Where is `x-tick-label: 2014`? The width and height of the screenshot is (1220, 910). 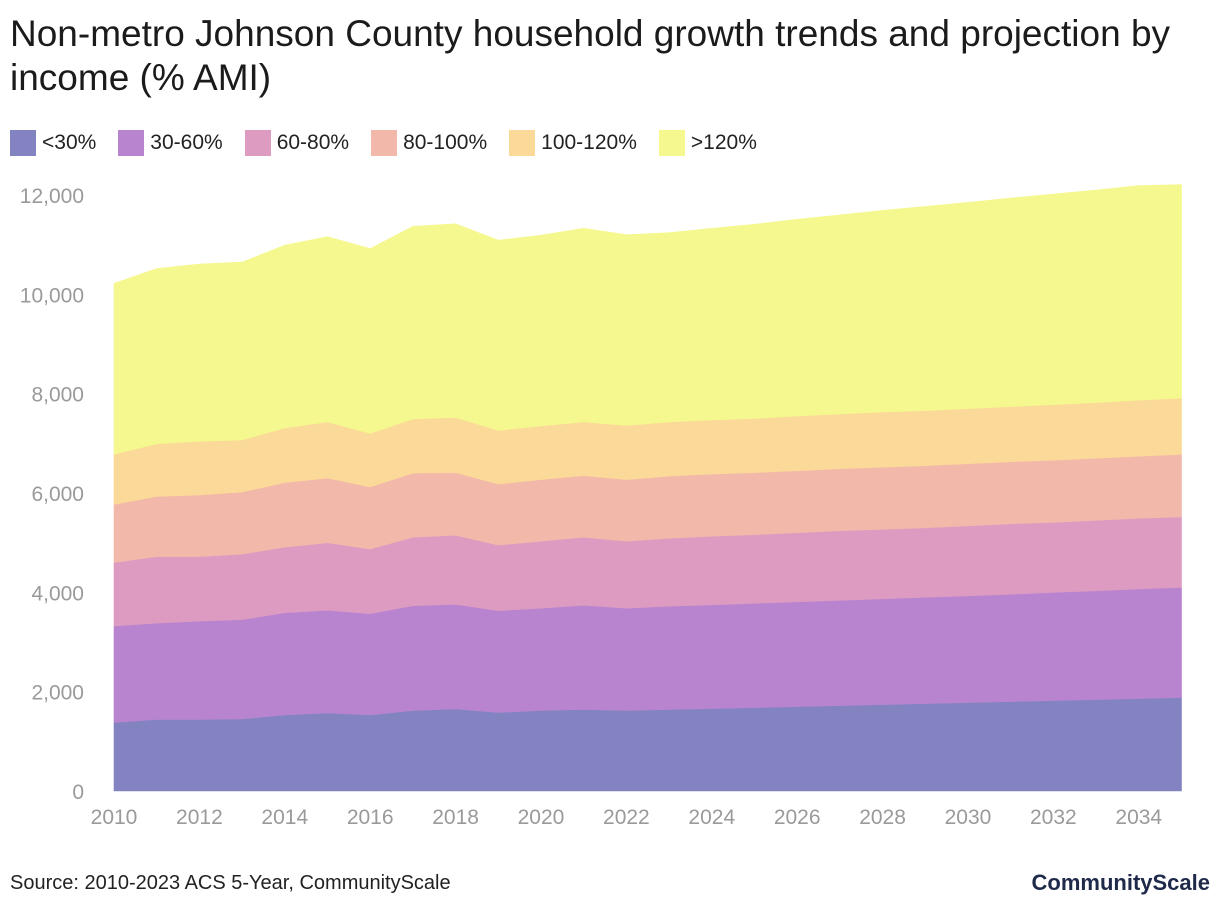 x-tick-label: 2014 is located at coordinates (284, 817).